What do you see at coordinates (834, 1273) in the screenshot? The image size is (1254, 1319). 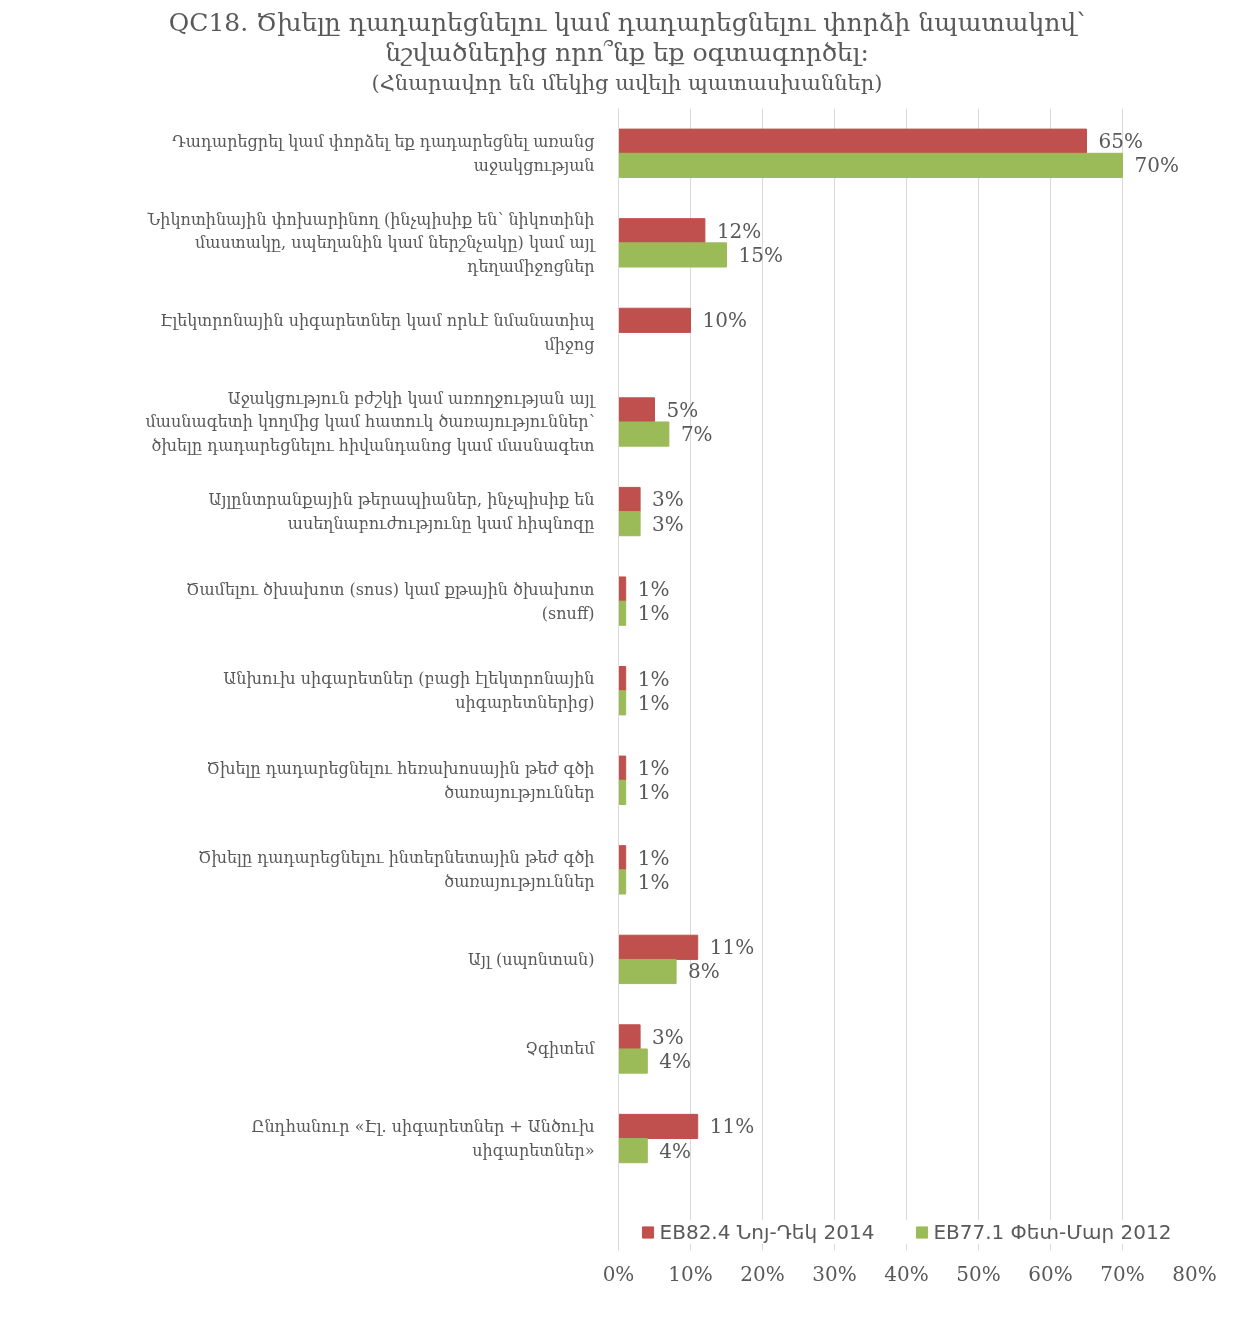 I see `x-tick-label: 30%` at bounding box center [834, 1273].